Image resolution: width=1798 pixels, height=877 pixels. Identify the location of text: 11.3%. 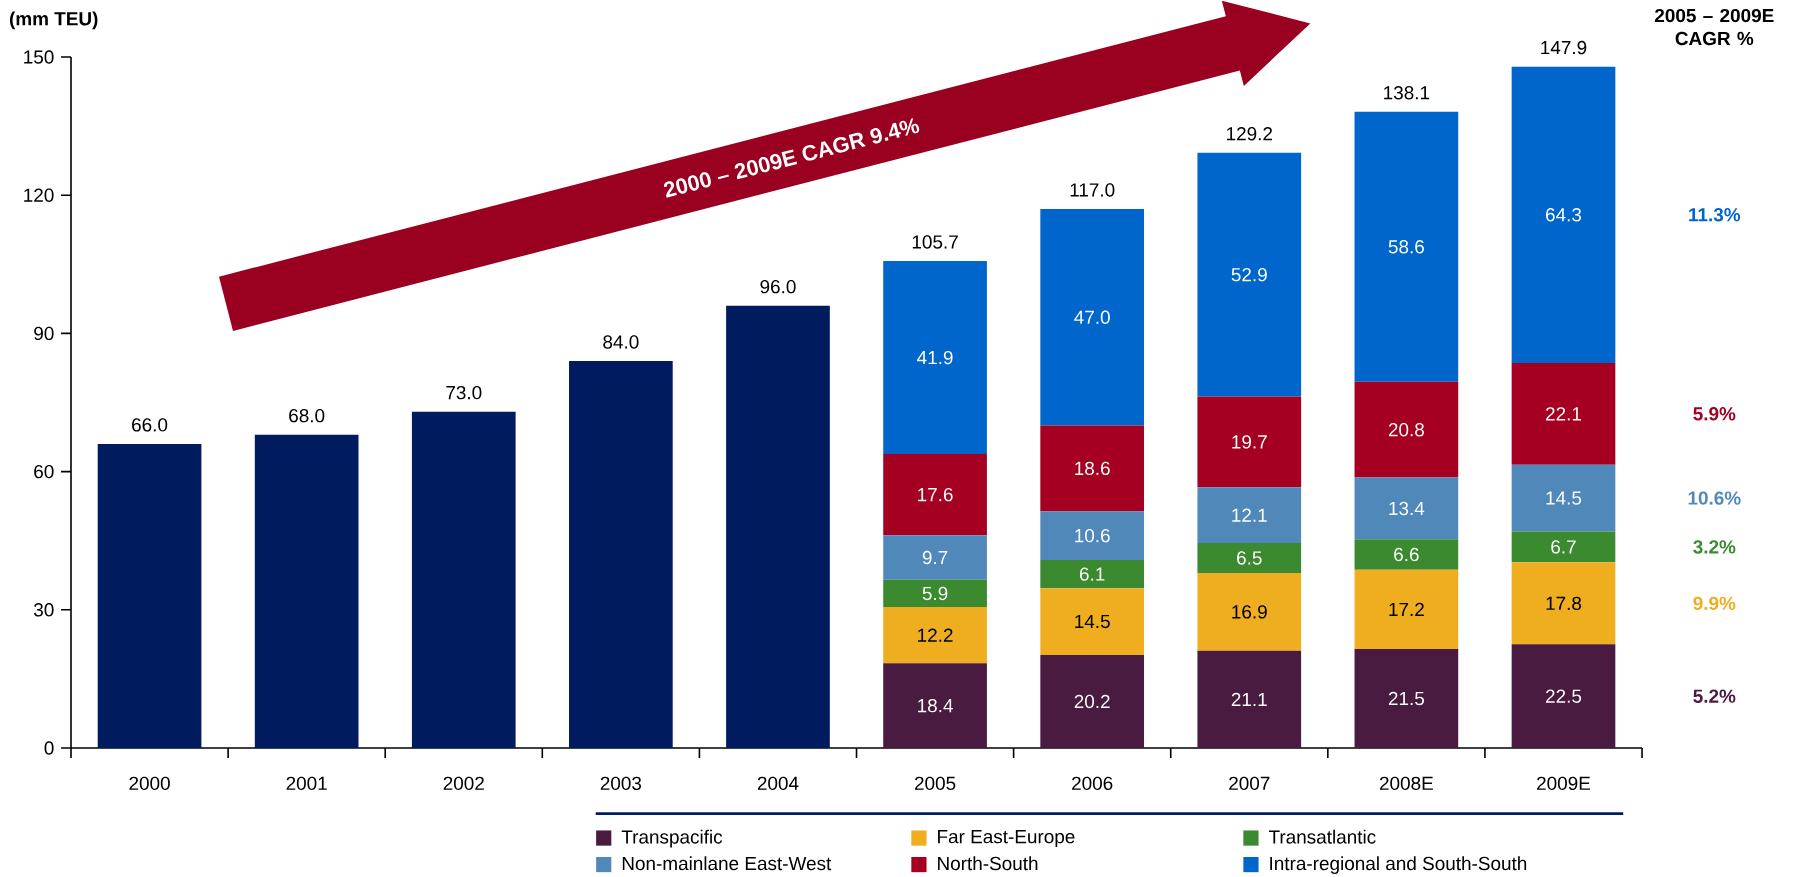
(1715, 215).